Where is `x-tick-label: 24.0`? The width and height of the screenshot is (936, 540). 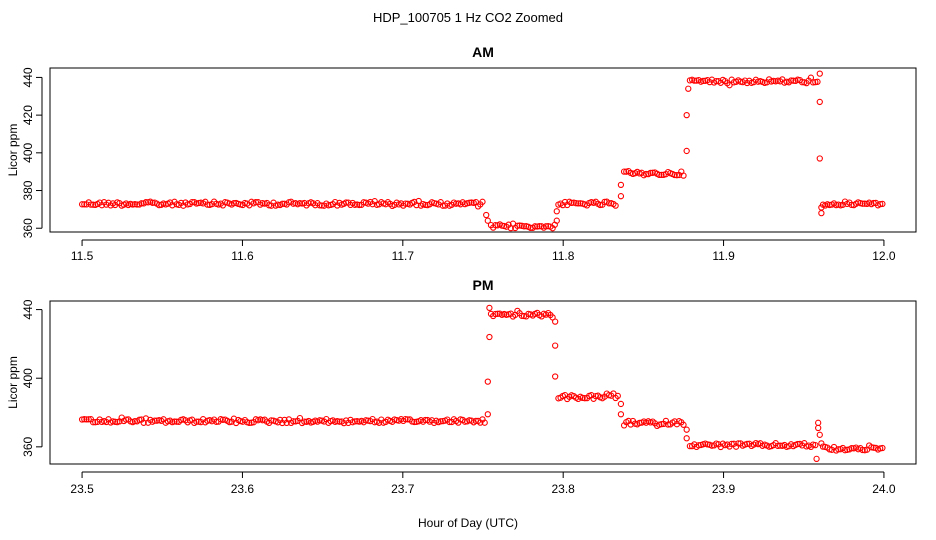 x-tick-label: 24.0 is located at coordinates (884, 489).